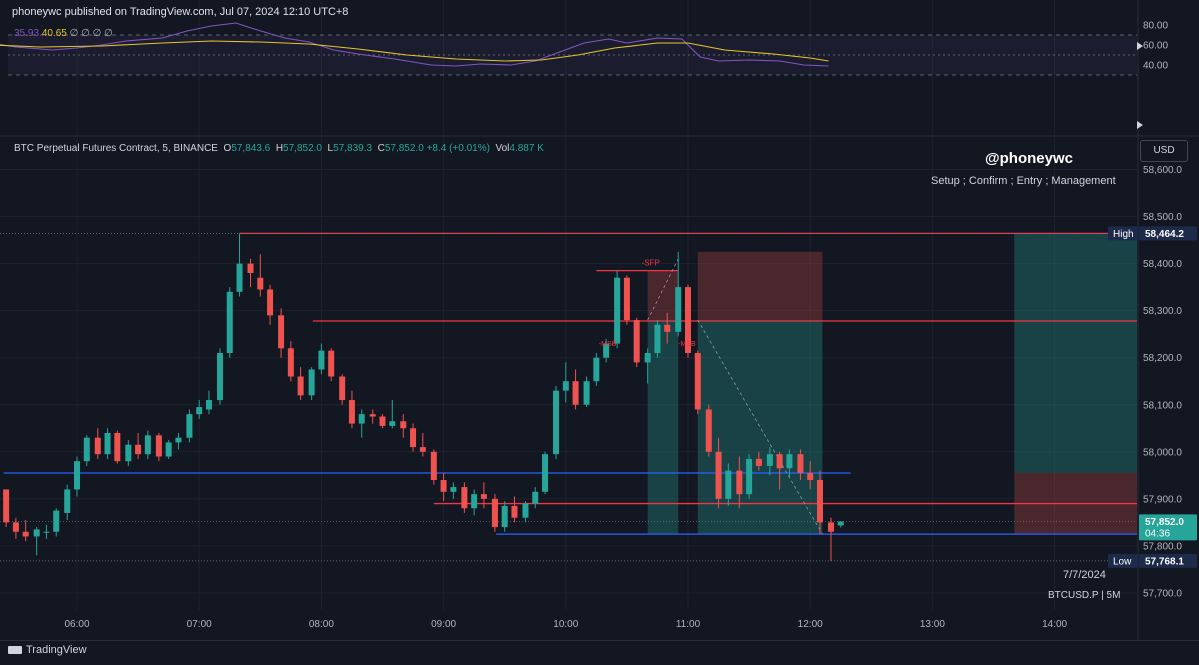 The height and width of the screenshot is (665, 1199). Describe the element at coordinates (1162, 593) in the screenshot. I see `price-tick-label: 57,700.0` at that location.